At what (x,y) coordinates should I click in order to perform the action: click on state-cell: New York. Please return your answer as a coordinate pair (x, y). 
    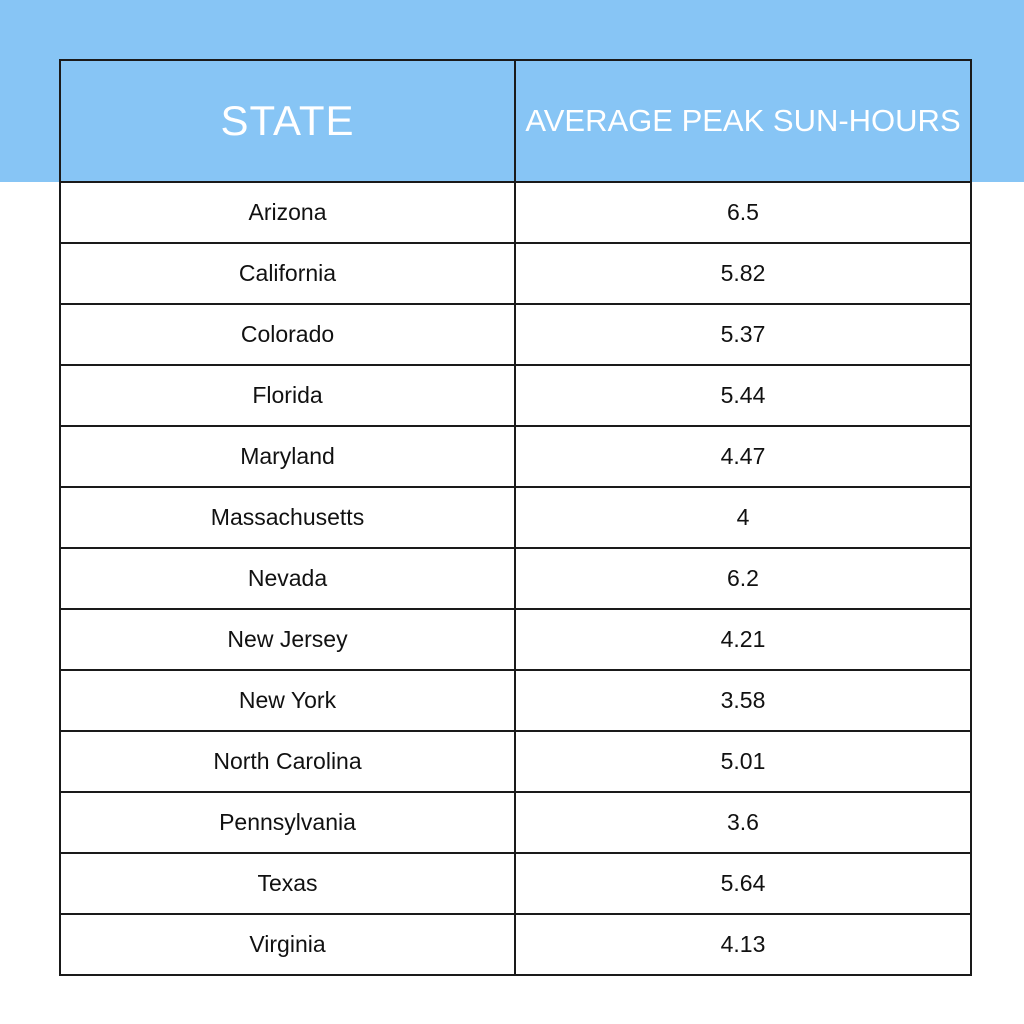
    Looking at the image, I should click on (287, 700).